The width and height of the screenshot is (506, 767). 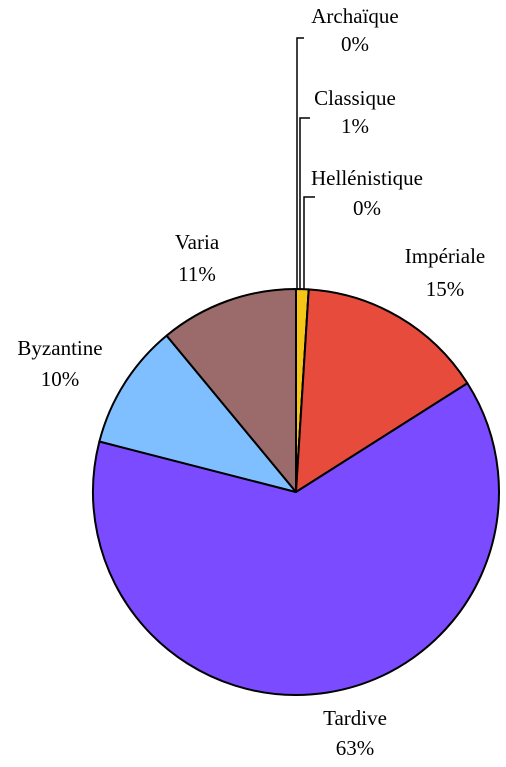 What do you see at coordinates (197, 242) in the screenshot?
I see `slice-label: Varia` at bounding box center [197, 242].